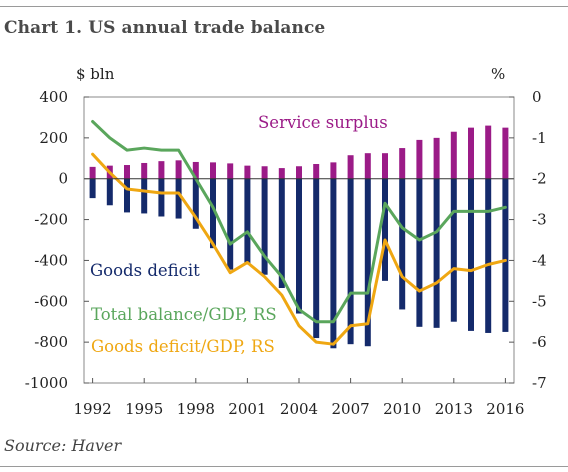 The image size is (568, 472). What do you see at coordinates (247, 221) in the screenshot?
I see `bar-goods-deficit-2001` at bounding box center [247, 221].